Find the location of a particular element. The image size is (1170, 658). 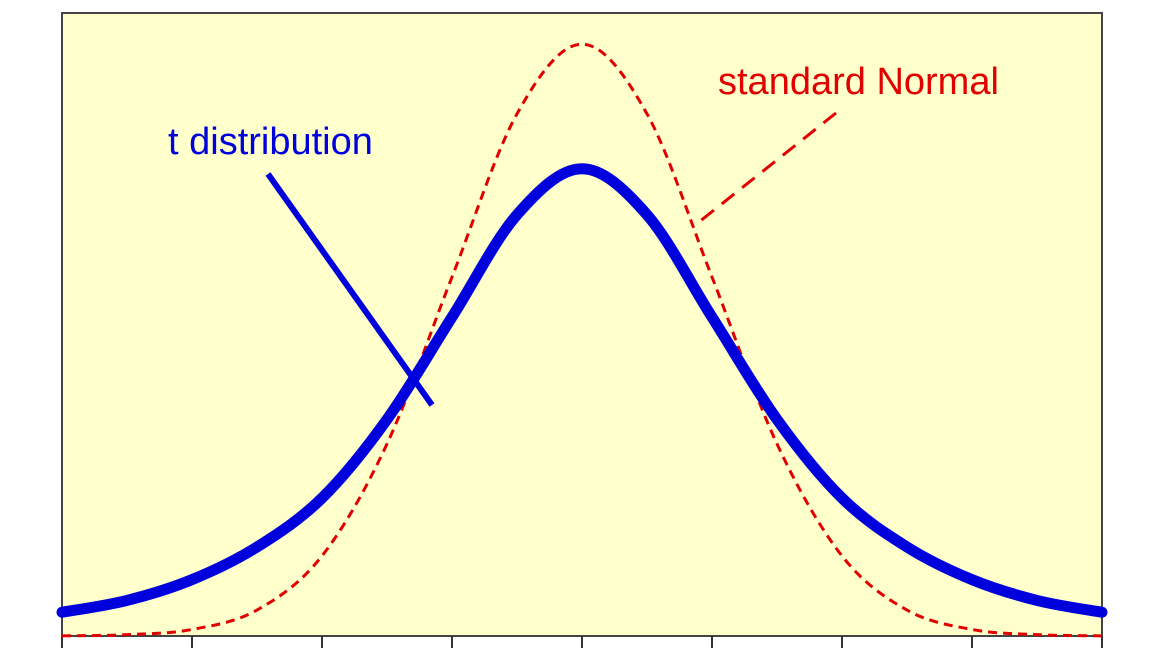

standard-normal-pointer is located at coordinates (765, 169).